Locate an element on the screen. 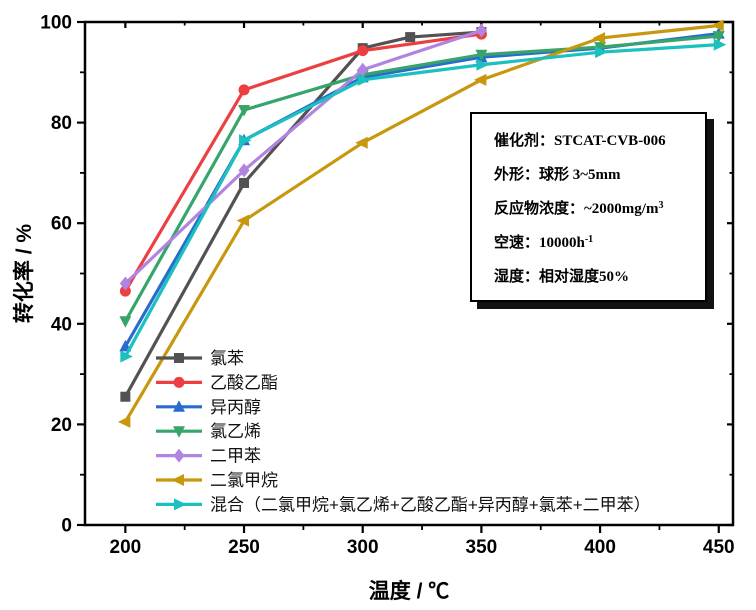 This screenshot has width=756, height=610. x-tick-label: 400 is located at coordinates (600, 547).